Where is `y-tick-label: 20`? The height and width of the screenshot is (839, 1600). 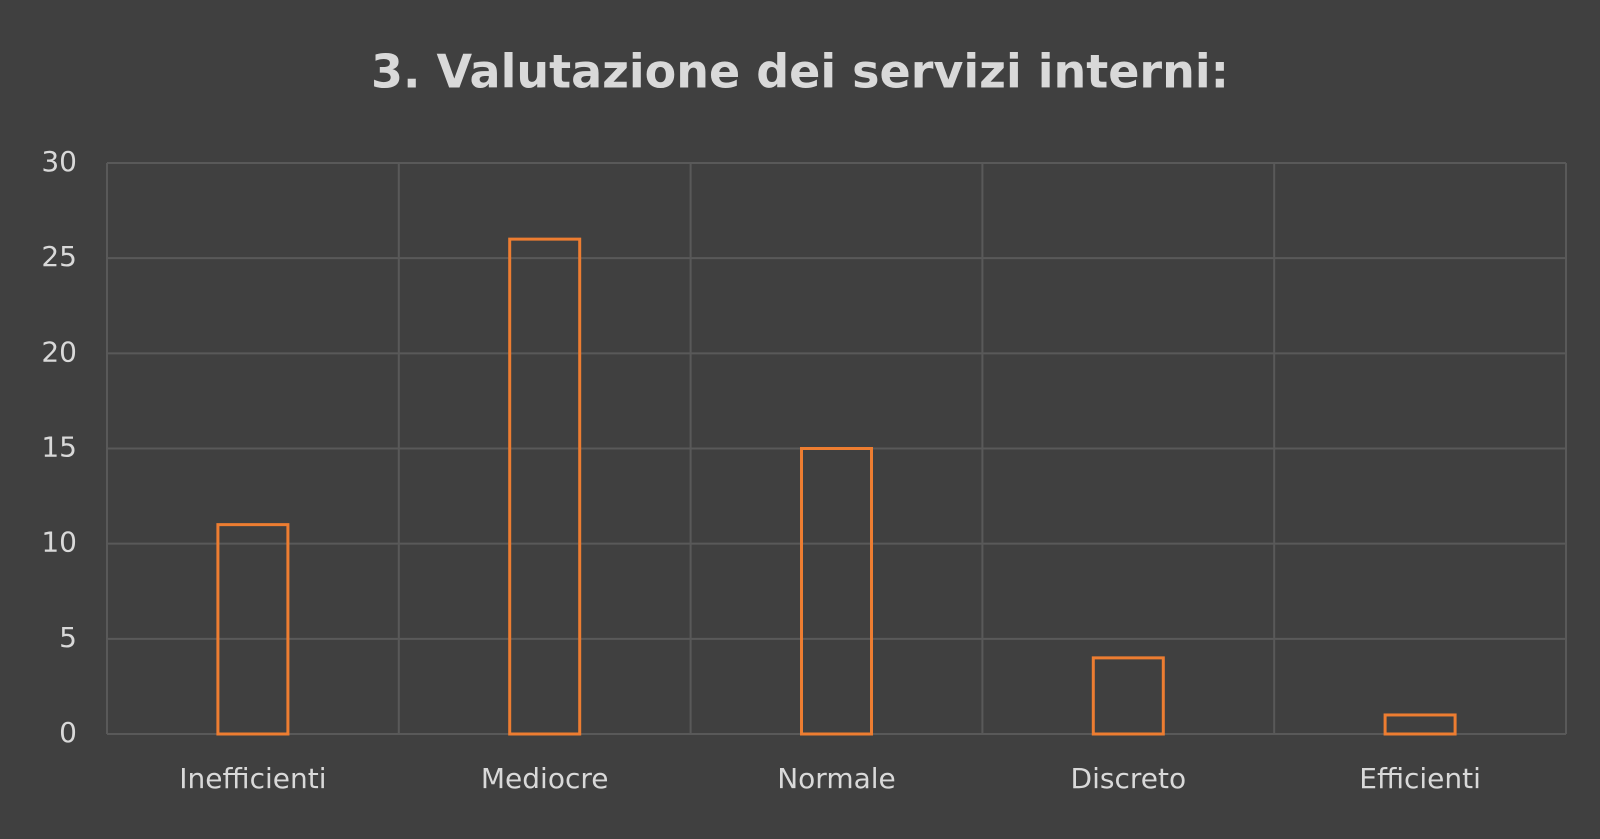 y-tick-label: 20 is located at coordinates (59, 351).